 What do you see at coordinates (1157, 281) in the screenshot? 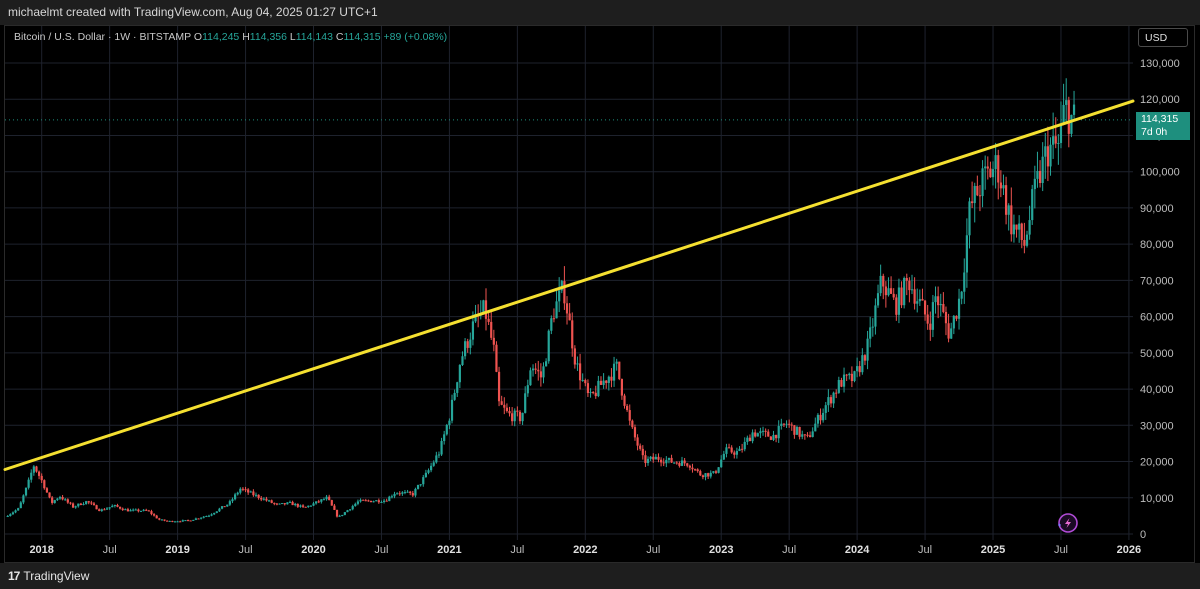
I see `y-tick-label: 70,000` at bounding box center [1157, 281].